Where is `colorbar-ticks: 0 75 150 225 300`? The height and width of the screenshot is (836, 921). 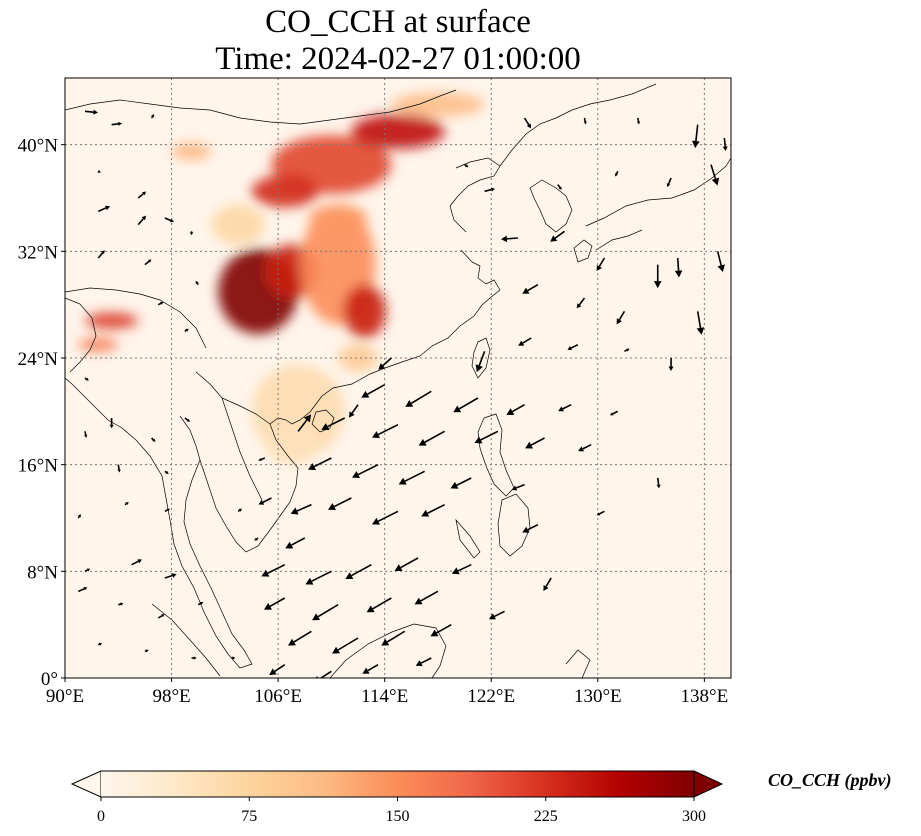
colorbar-ticks: 0 75 150 225 300 is located at coordinates (401, 811).